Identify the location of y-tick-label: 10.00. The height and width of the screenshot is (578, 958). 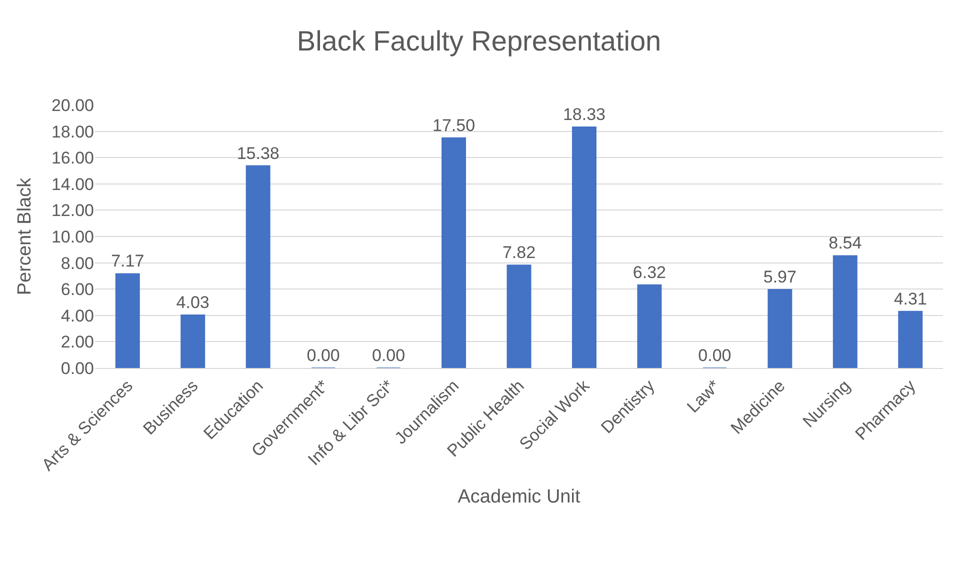
(72, 236).